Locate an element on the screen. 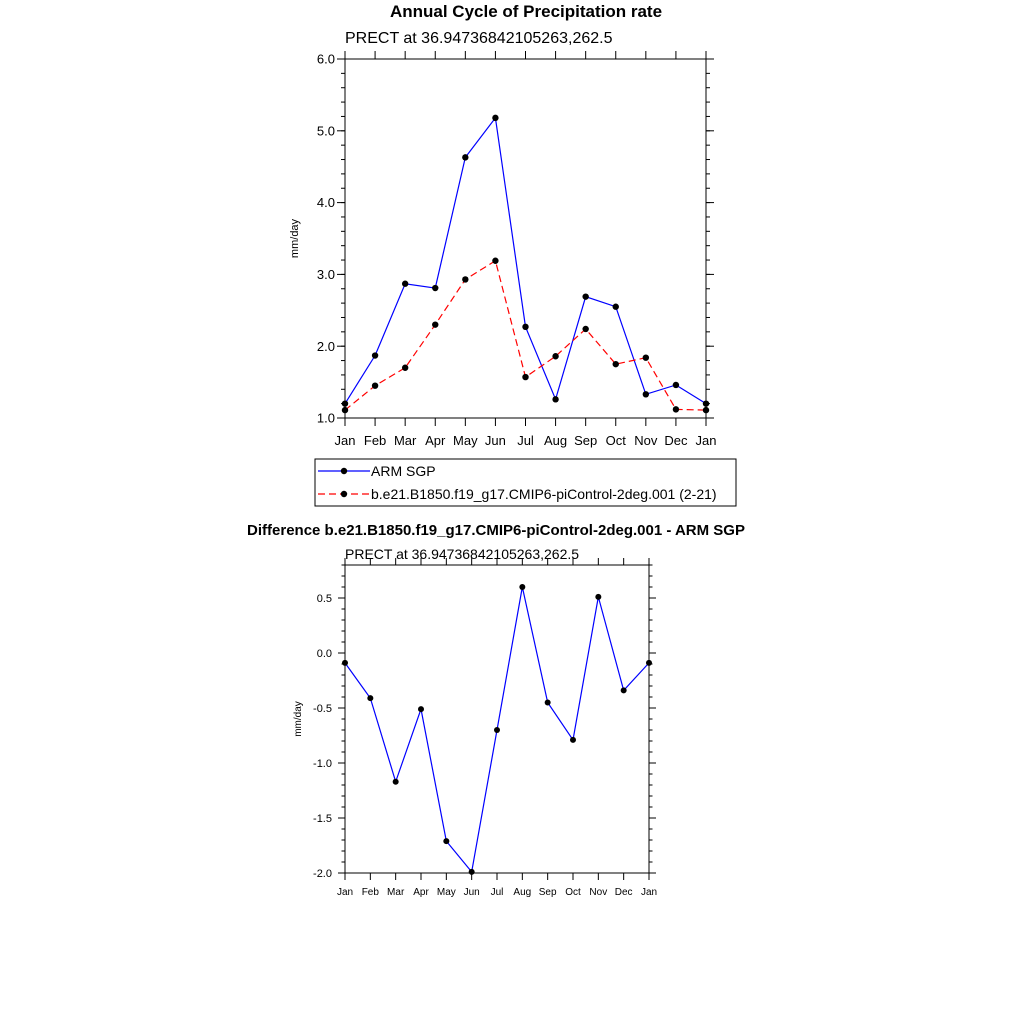  y-tick-label: 1.0 is located at coordinates (326, 418).